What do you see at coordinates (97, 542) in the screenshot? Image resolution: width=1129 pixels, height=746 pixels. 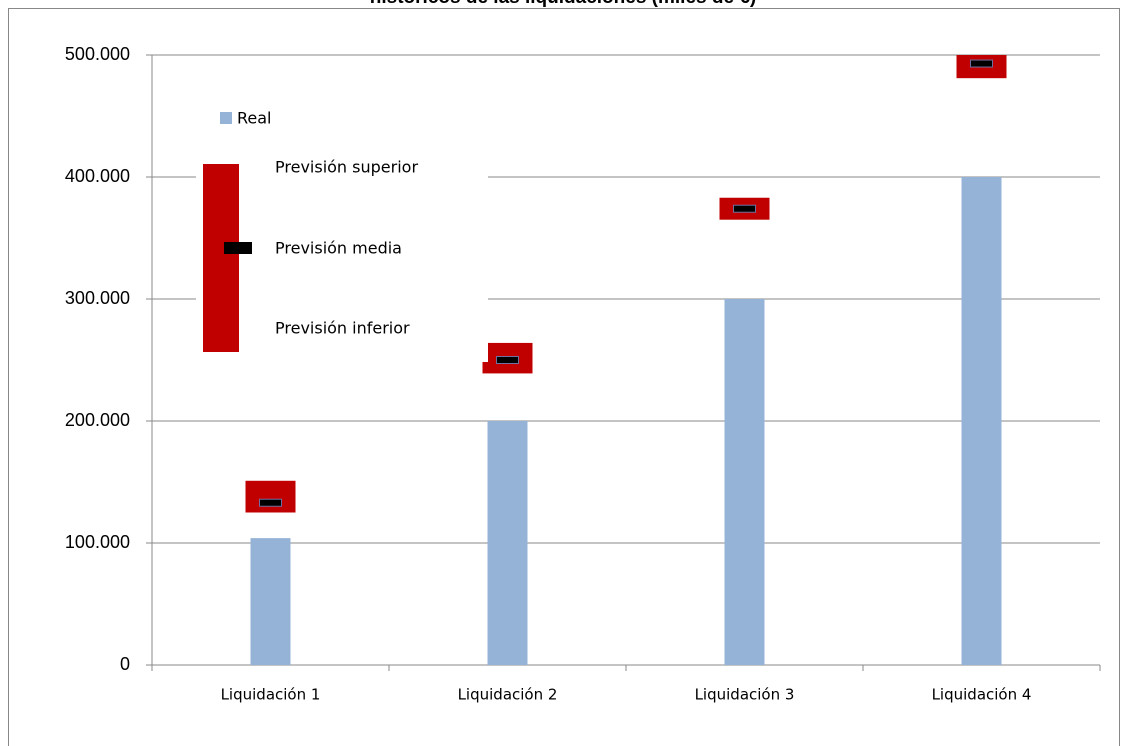 I see `y-tick-label: 100.000` at bounding box center [97, 542].